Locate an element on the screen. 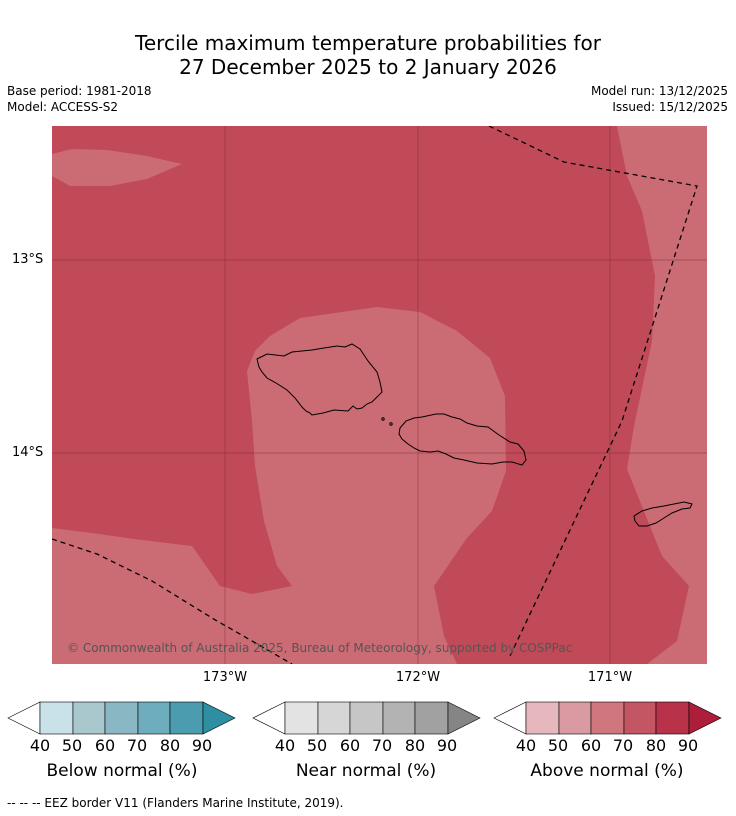 The image size is (736, 816). cb-below-tick: 70 is located at coordinates (137, 745).